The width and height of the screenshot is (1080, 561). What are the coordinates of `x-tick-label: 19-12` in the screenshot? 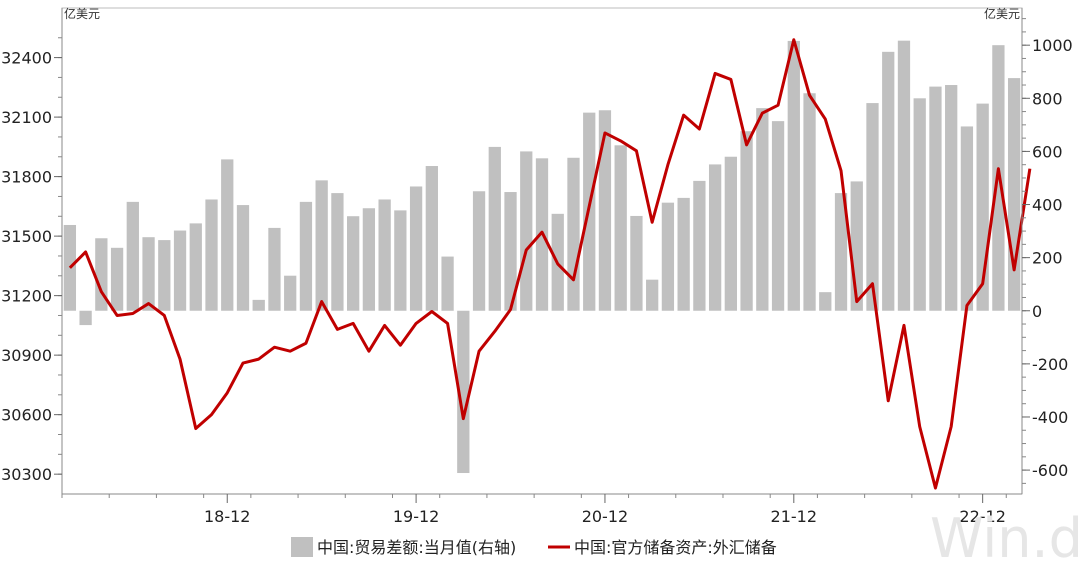 It's located at (416, 516).